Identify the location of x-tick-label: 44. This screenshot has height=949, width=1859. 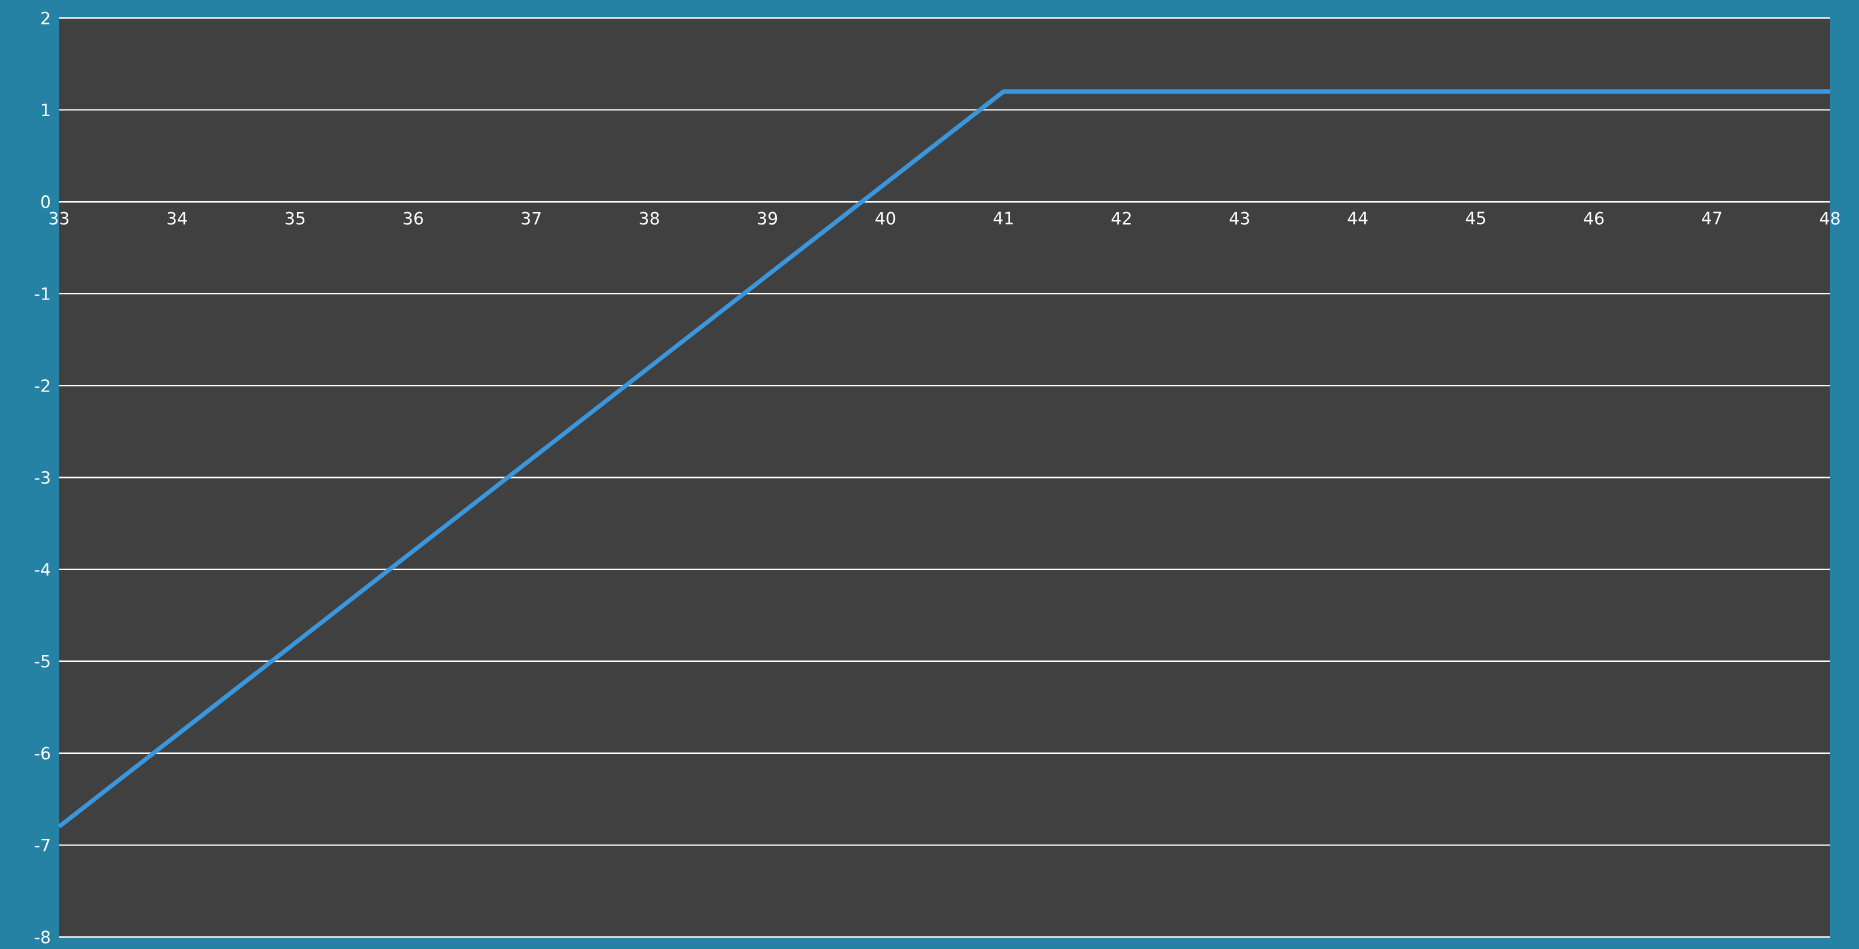
(1357, 218).